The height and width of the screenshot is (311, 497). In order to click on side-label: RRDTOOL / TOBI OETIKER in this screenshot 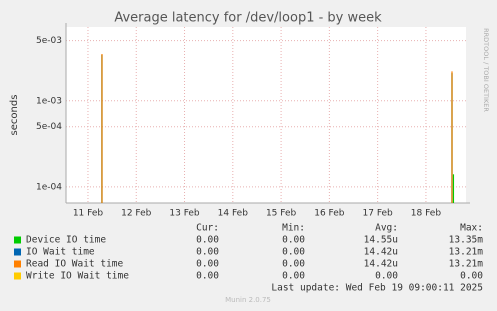, I will do `click(486, 70)`.